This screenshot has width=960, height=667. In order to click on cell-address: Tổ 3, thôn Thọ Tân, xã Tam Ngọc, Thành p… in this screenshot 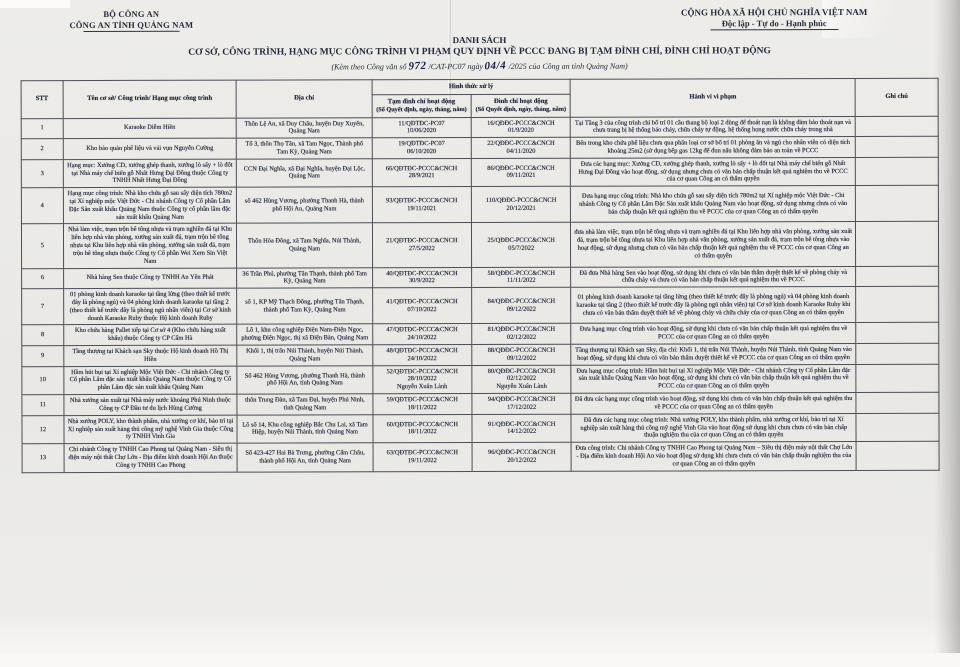, I will do `click(304, 148)`.